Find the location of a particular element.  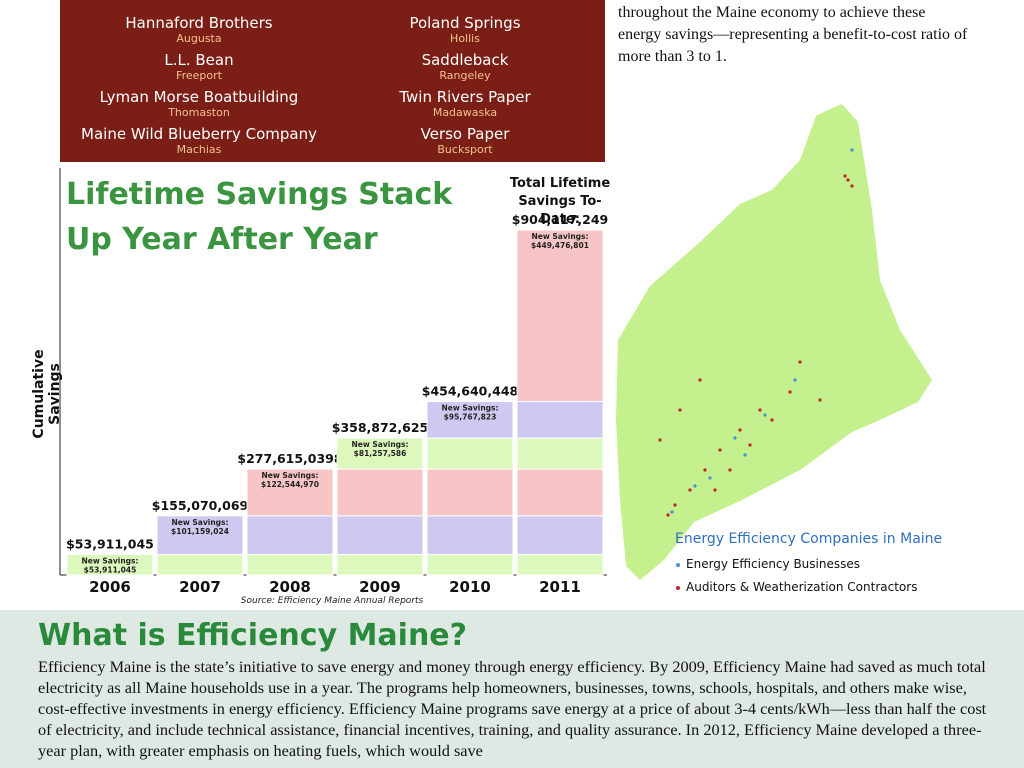

new-savings-label: $95,767,823 is located at coordinates (470, 417).